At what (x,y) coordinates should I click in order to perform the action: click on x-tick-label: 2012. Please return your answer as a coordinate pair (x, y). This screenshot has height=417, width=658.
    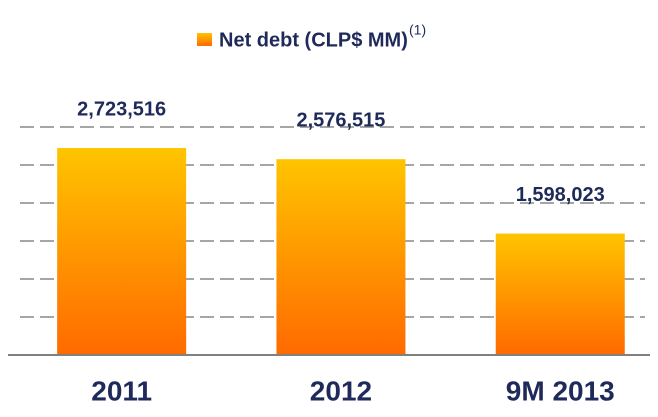
    Looking at the image, I should click on (341, 390).